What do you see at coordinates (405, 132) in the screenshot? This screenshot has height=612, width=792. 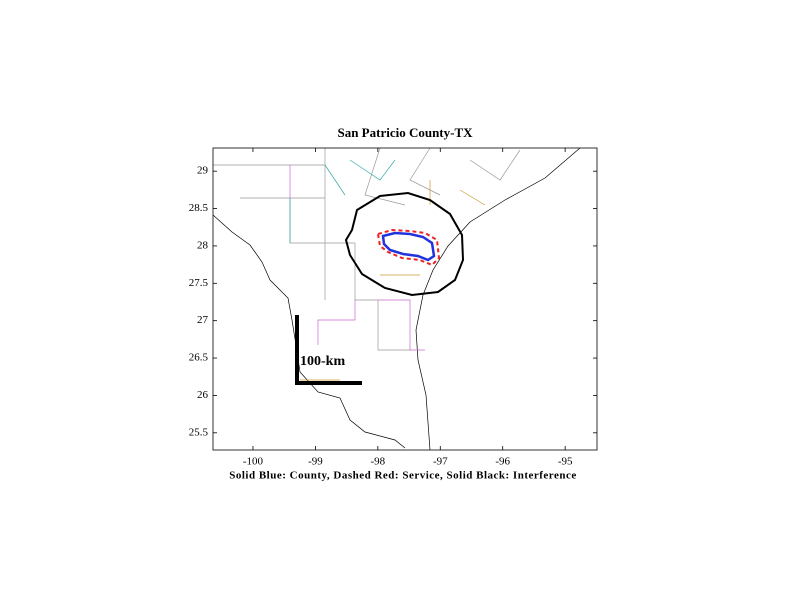 I see `chart-title: San Patricio County-TX` at bounding box center [405, 132].